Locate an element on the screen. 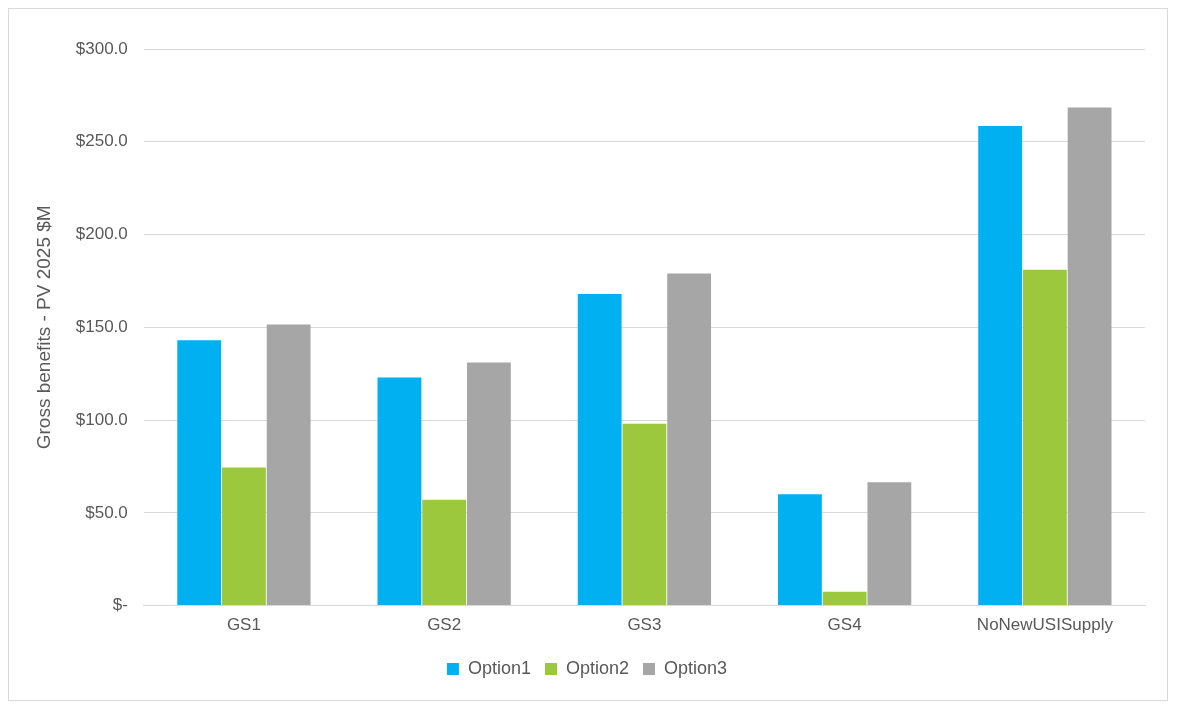 The image size is (1182, 713). legend-label: Option2 is located at coordinates (597, 667).